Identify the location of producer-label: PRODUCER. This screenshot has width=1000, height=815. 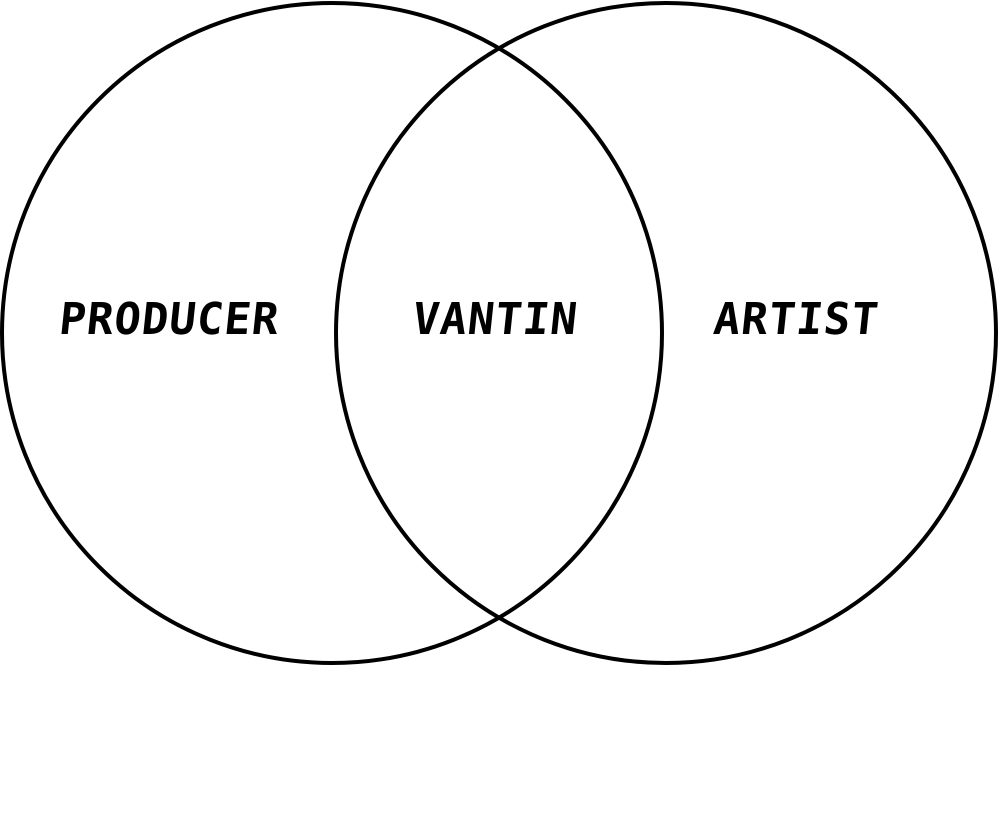
(169, 319).